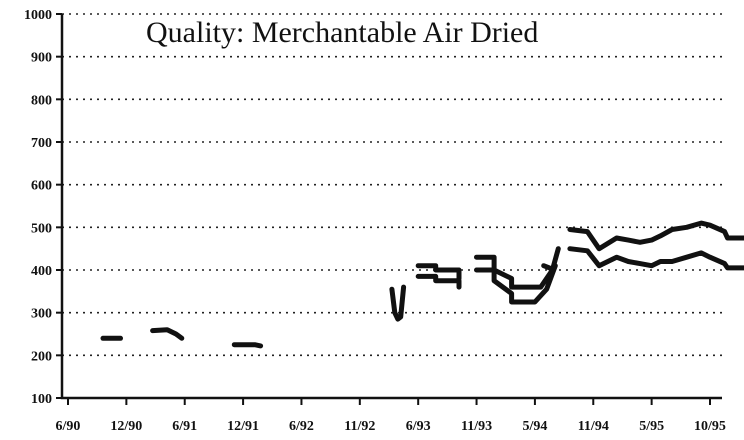  What do you see at coordinates (41, 186) in the screenshot?
I see `y-tick-label: 600` at bounding box center [41, 186].